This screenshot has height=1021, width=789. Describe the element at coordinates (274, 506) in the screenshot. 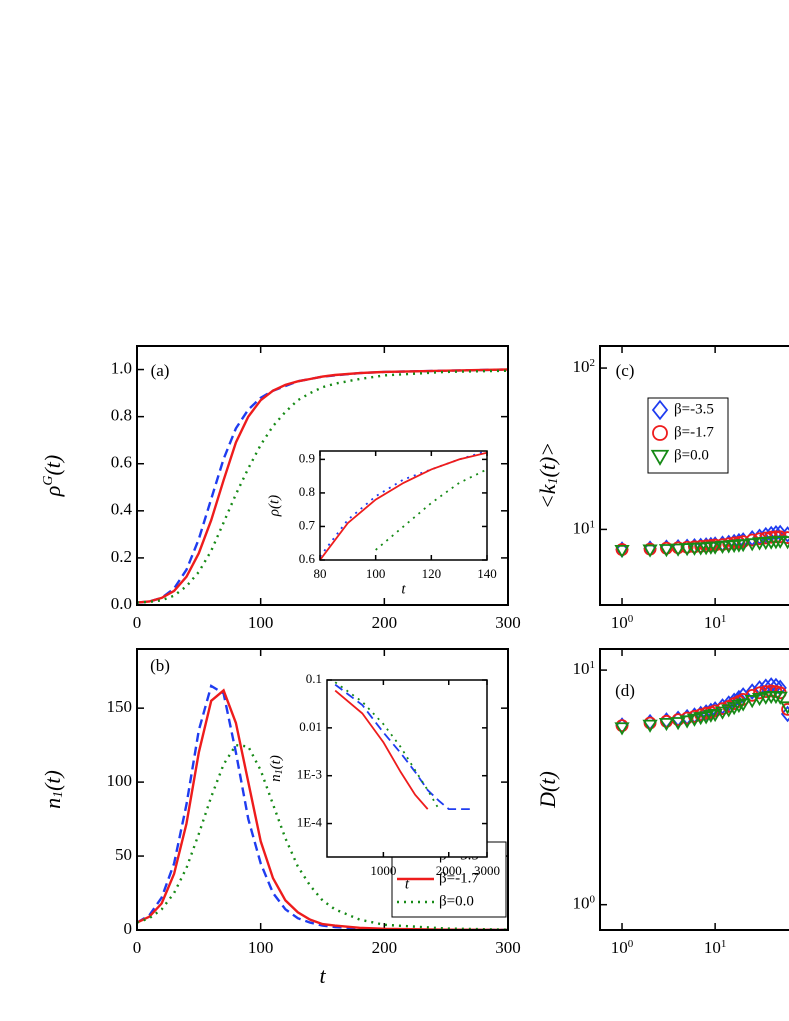

I see `y-axis-label: ρ(t)` at that location.